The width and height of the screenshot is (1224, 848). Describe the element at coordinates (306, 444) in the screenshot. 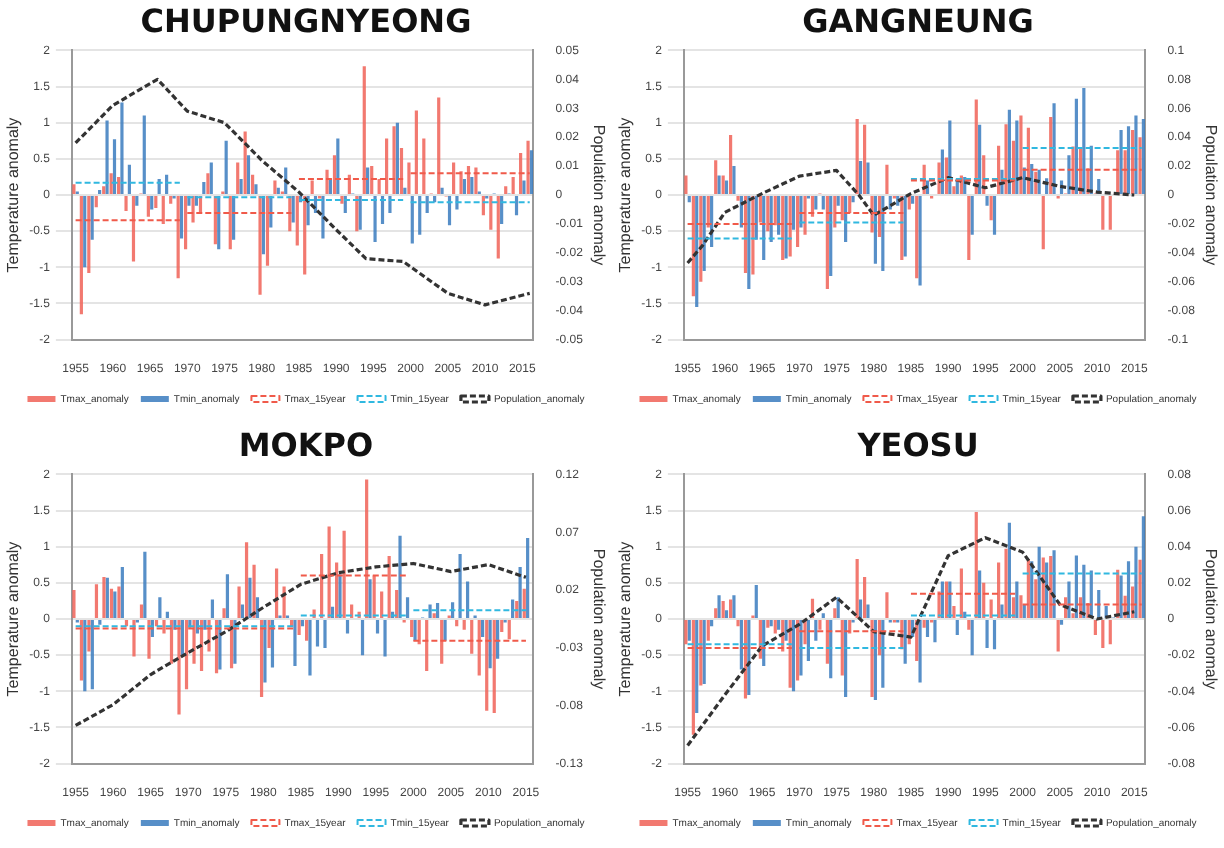

I see `chart-title: MOKPO` at that location.